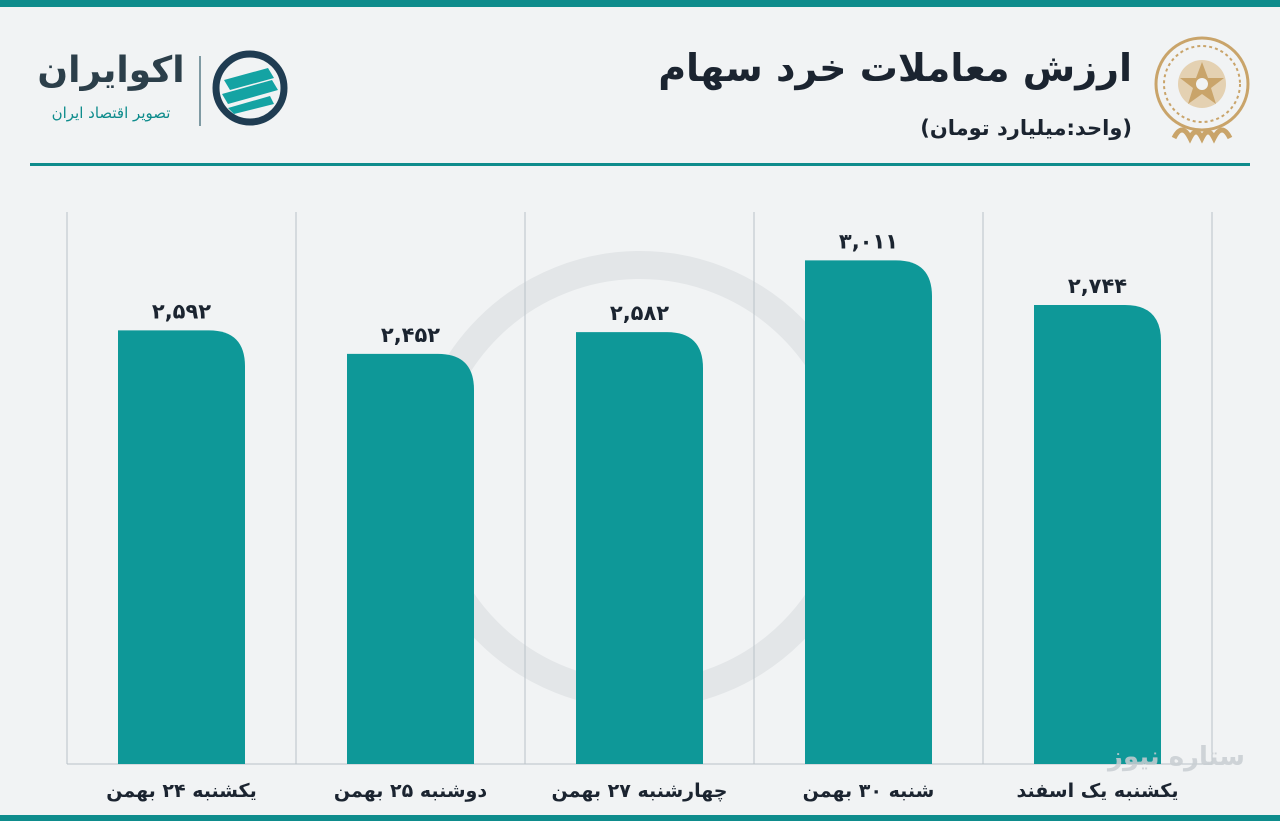 The width and height of the screenshot is (1280, 821). I want to click on data-label-3: ۲,۵۸۲, so click(639, 313).